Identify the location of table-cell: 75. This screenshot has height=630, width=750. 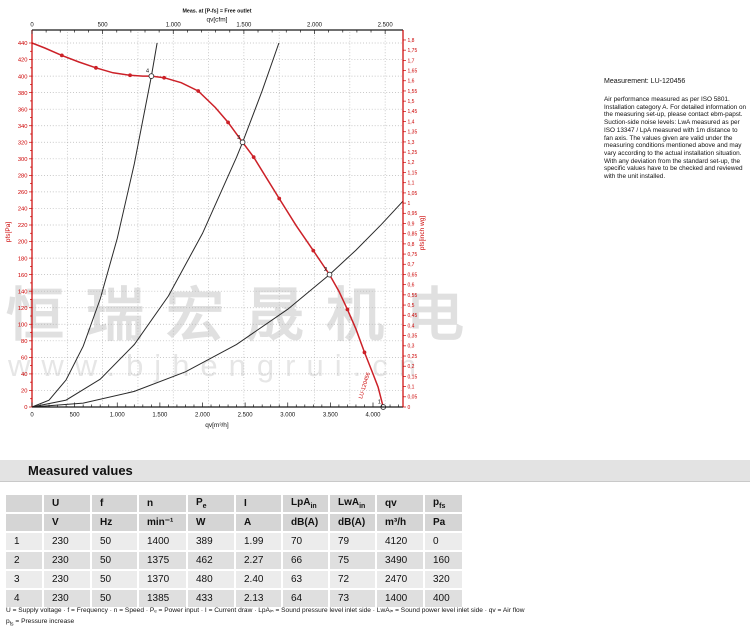
(352, 560).